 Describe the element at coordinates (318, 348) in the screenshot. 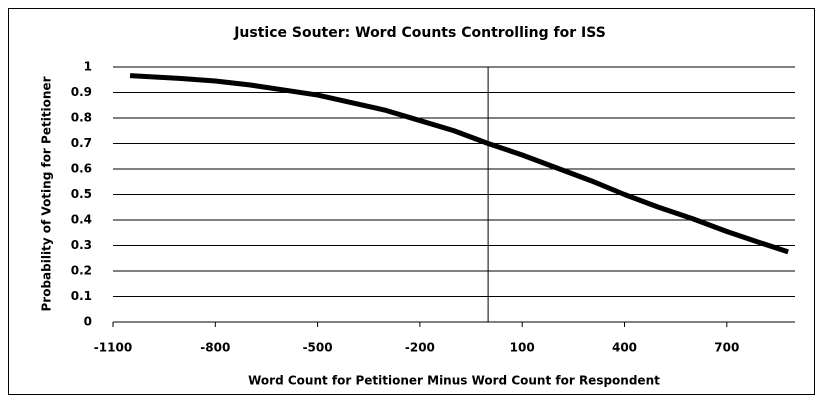

I see `x-tick-label: -500` at that location.